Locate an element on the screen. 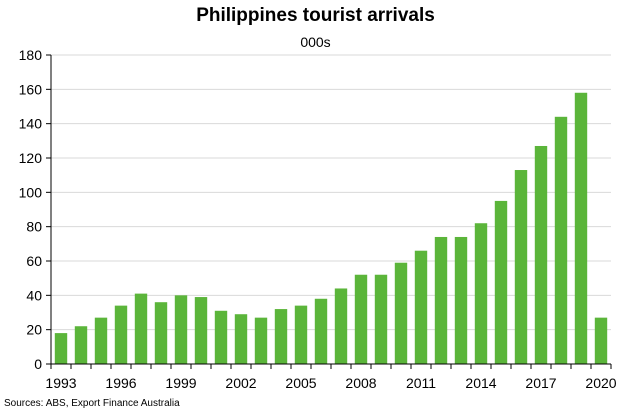 Image resolution: width=631 pixels, height=416 pixels. bar-2015 is located at coordinates (501, 282).